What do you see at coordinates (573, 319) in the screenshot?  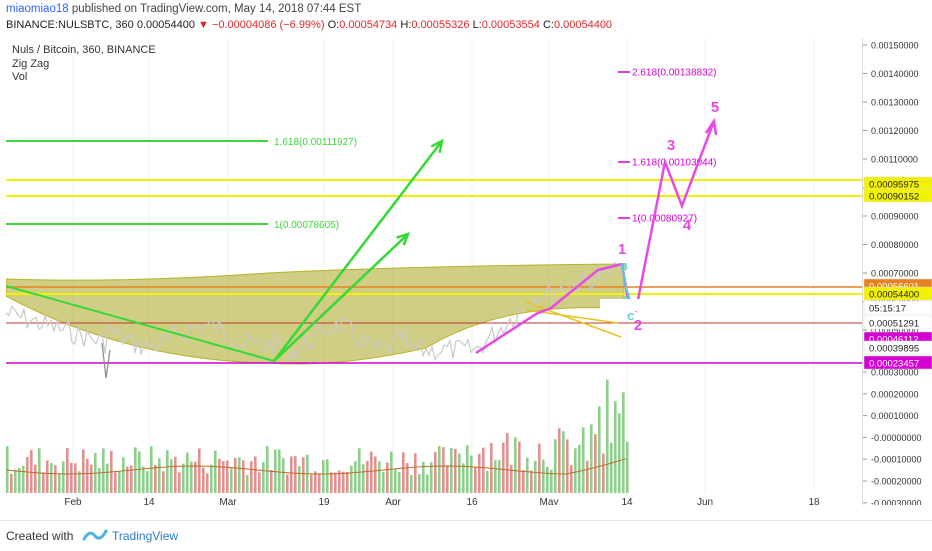 I see `flag-line-top` at bounding box center [573, 319].